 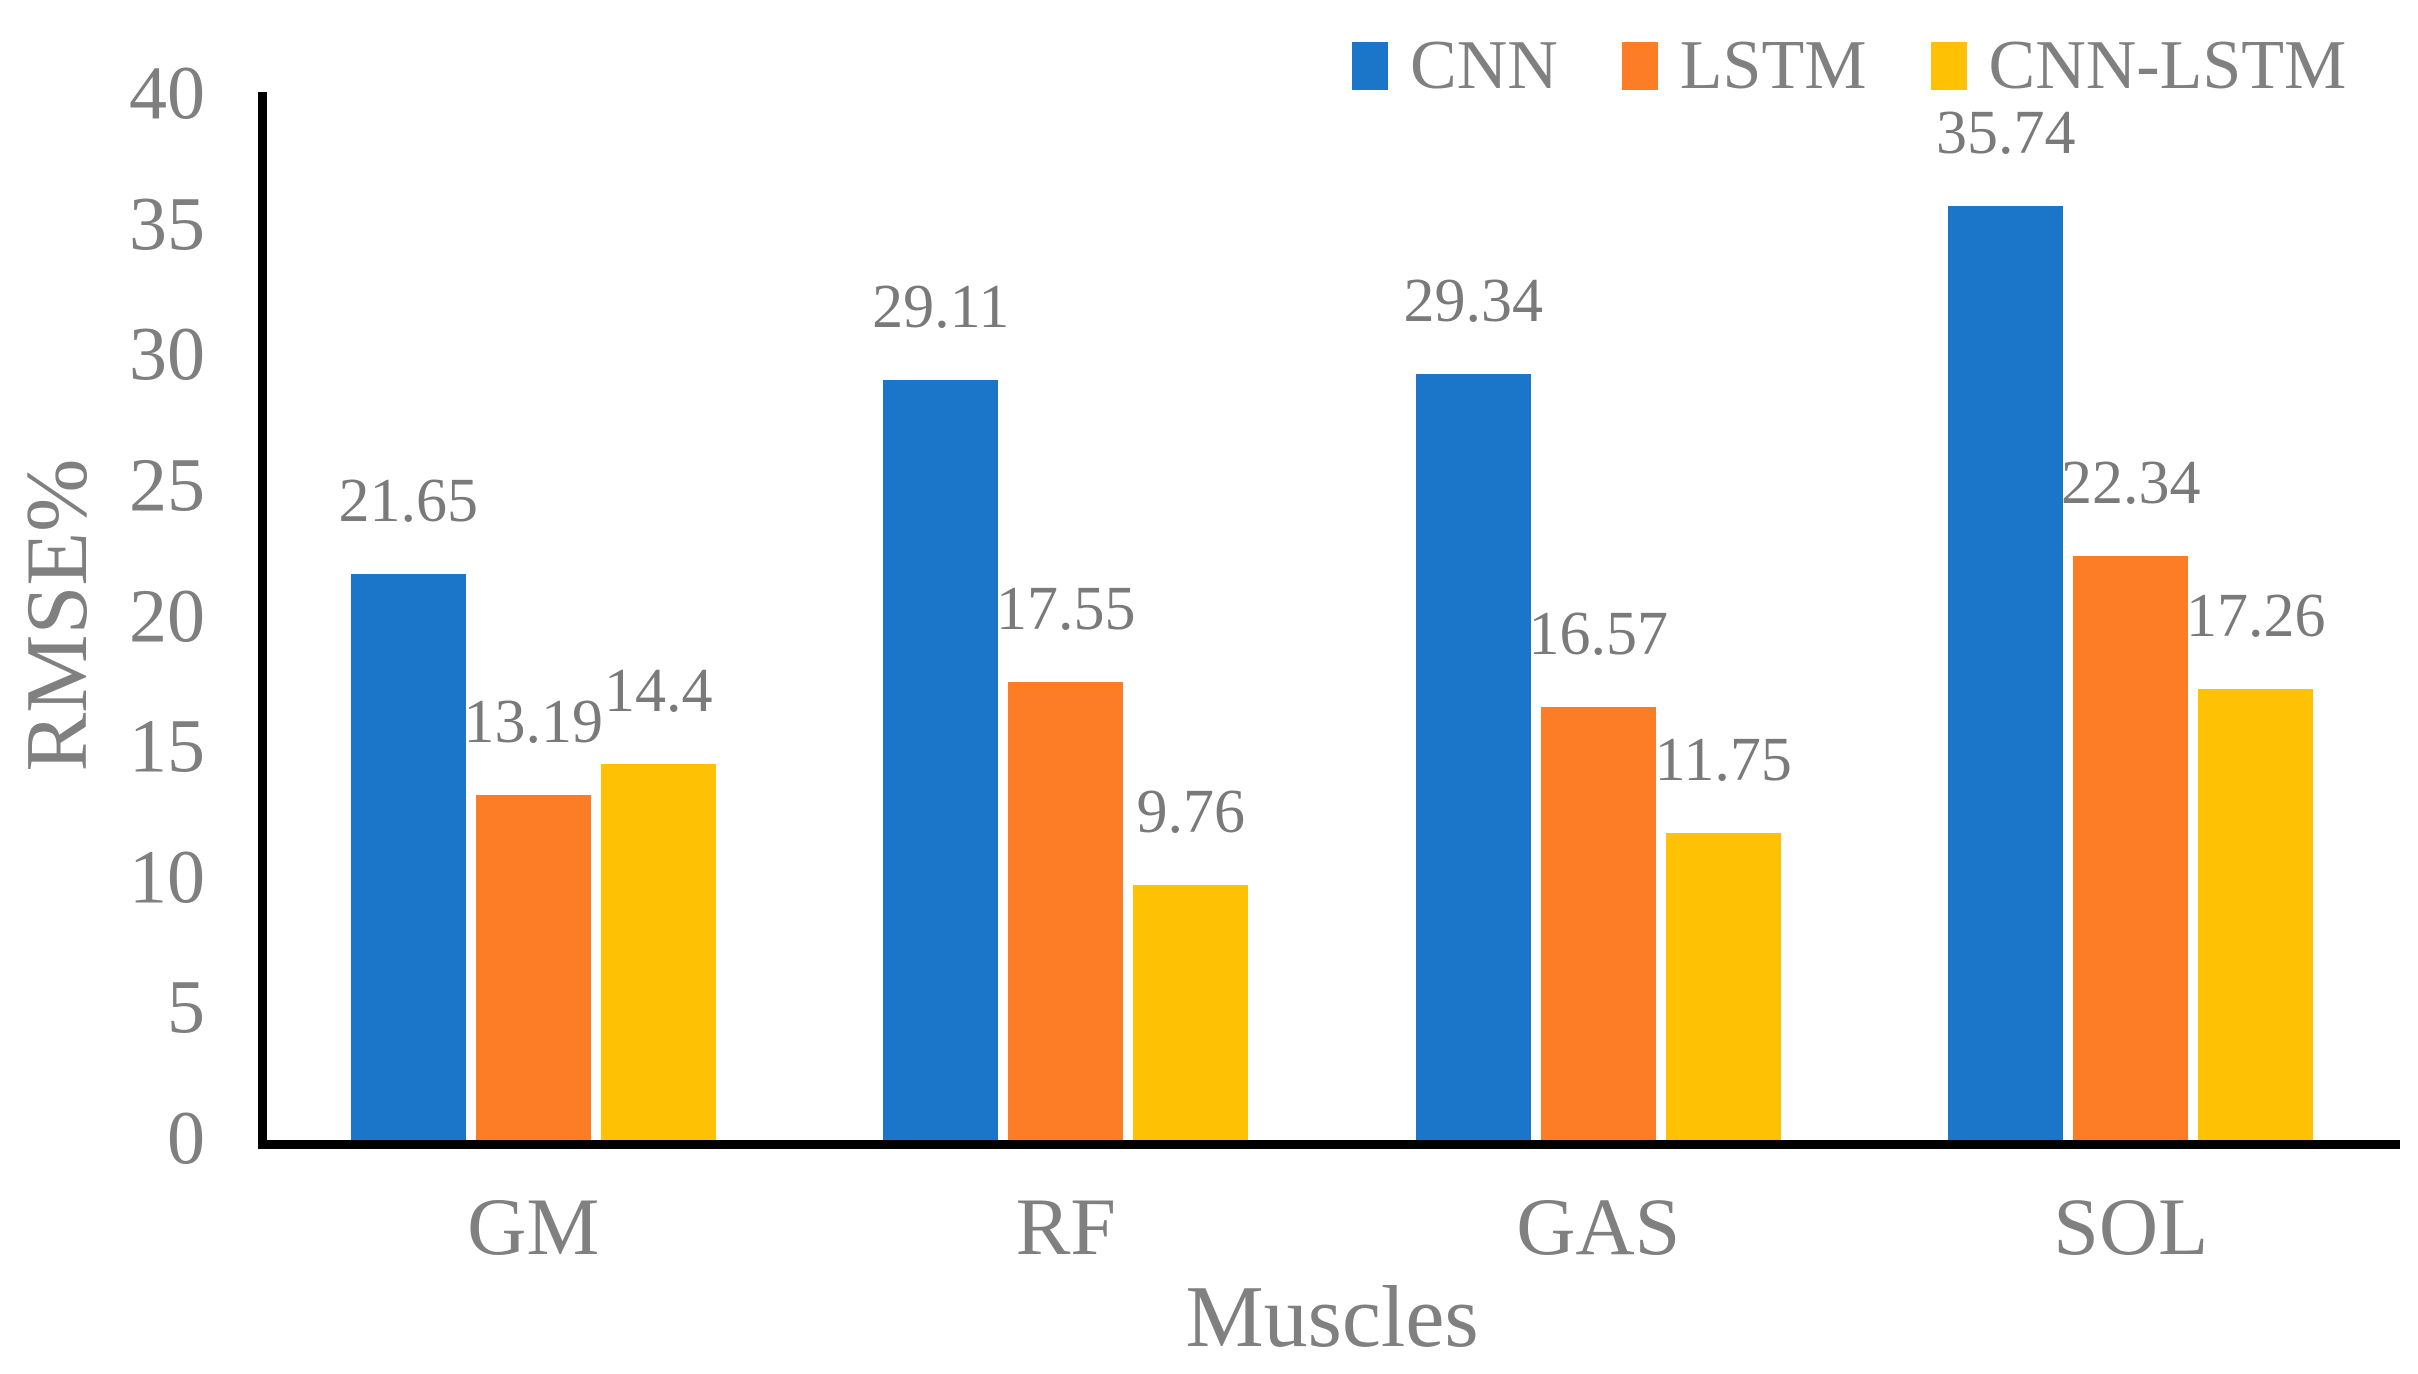 I want to click on bar-slot: 17.55, so click(x=1066, y=617).